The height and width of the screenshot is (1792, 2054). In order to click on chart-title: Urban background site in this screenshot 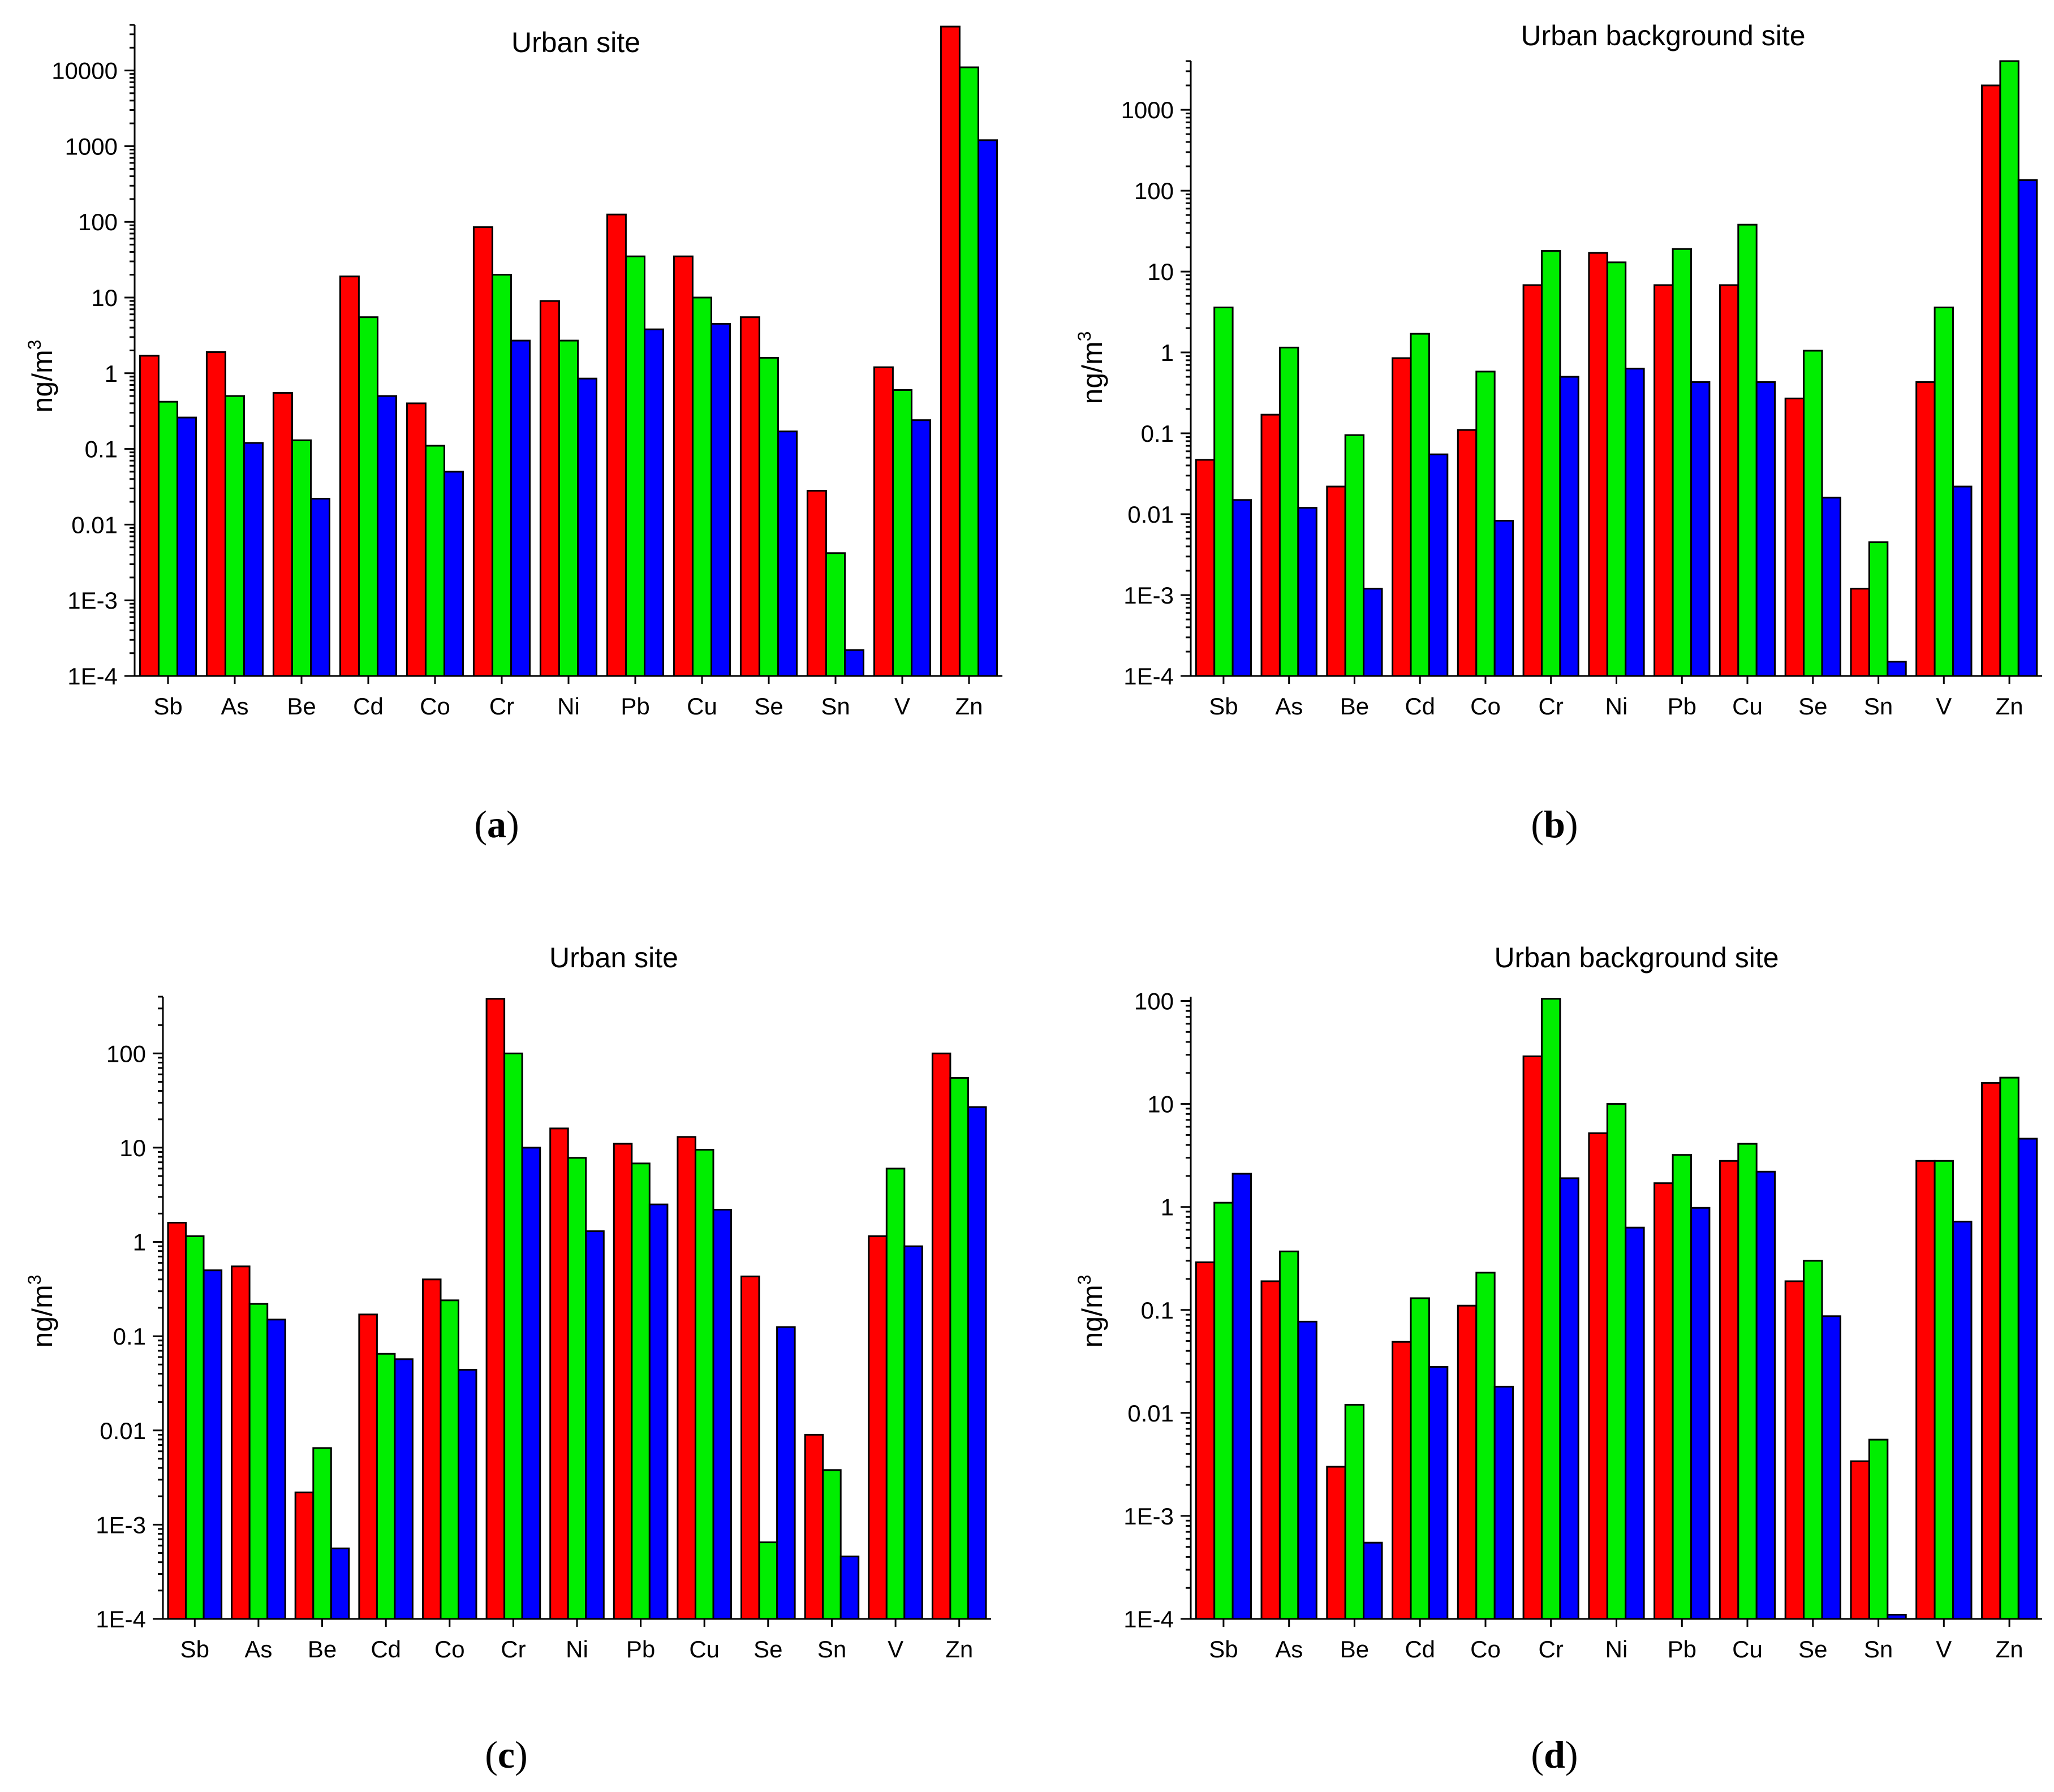, I will do `click(1636, 957)`.